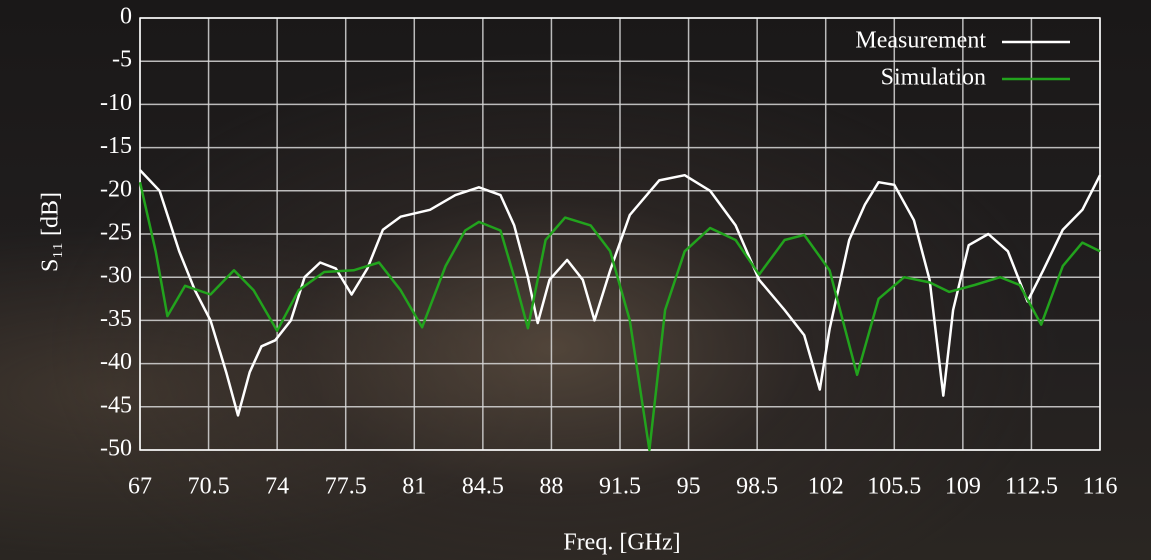  Describe the element at coordinates (414, 487) in the screenshot. I see `x-tick-label: 81` at that location.